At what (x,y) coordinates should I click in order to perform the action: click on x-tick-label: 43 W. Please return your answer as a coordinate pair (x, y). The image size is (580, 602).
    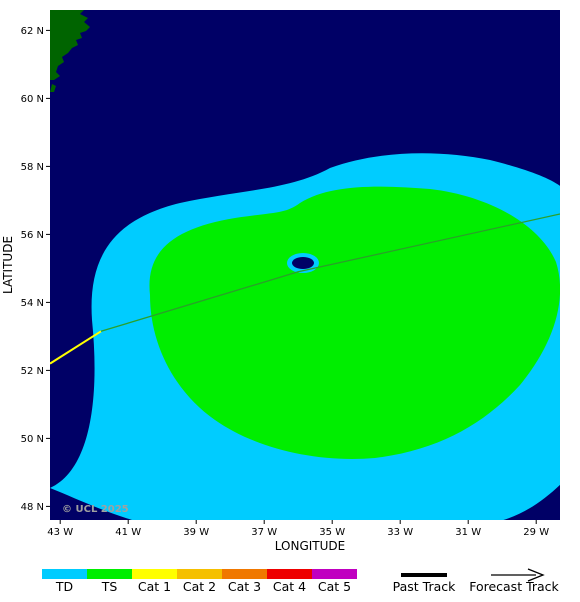
    Looking at the image, I should click on (60, 532).